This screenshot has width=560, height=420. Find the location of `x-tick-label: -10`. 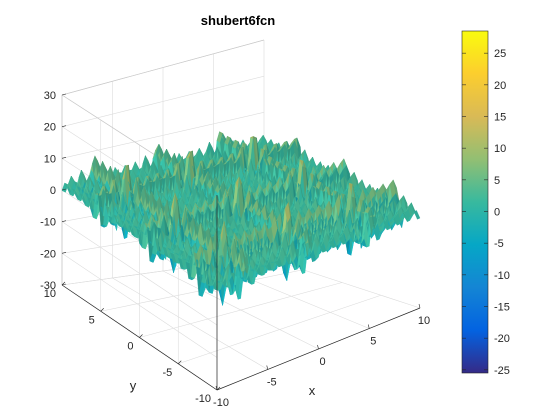

x-tick-label: -10 is located at coordinates (221, 403).